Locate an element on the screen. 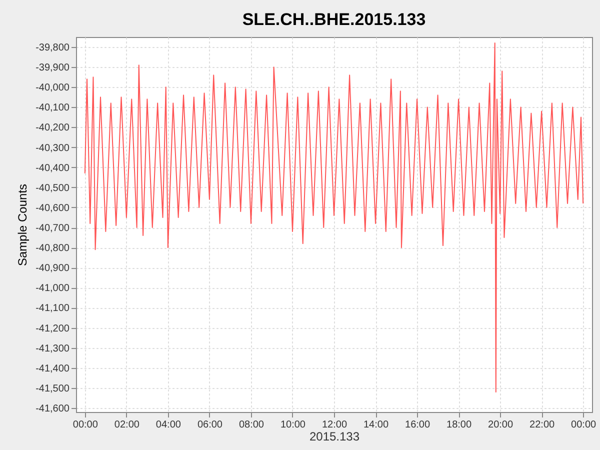 This screenshot has height=450, width=600. y-tick-label: -40,600 is located at coordinates (53, 208).